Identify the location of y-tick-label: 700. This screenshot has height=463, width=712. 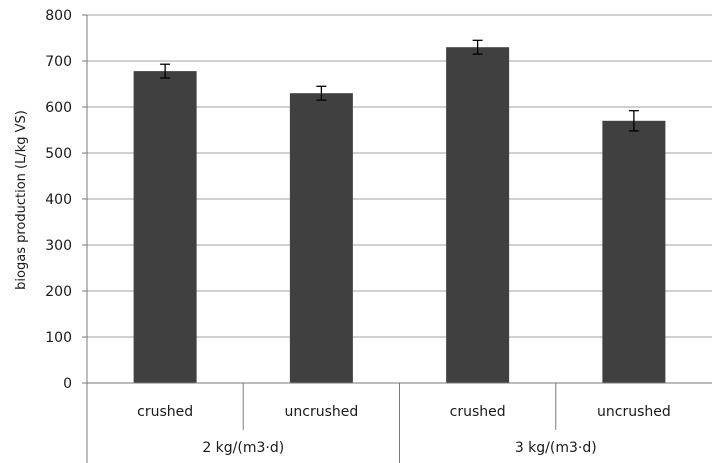
(58, 62).